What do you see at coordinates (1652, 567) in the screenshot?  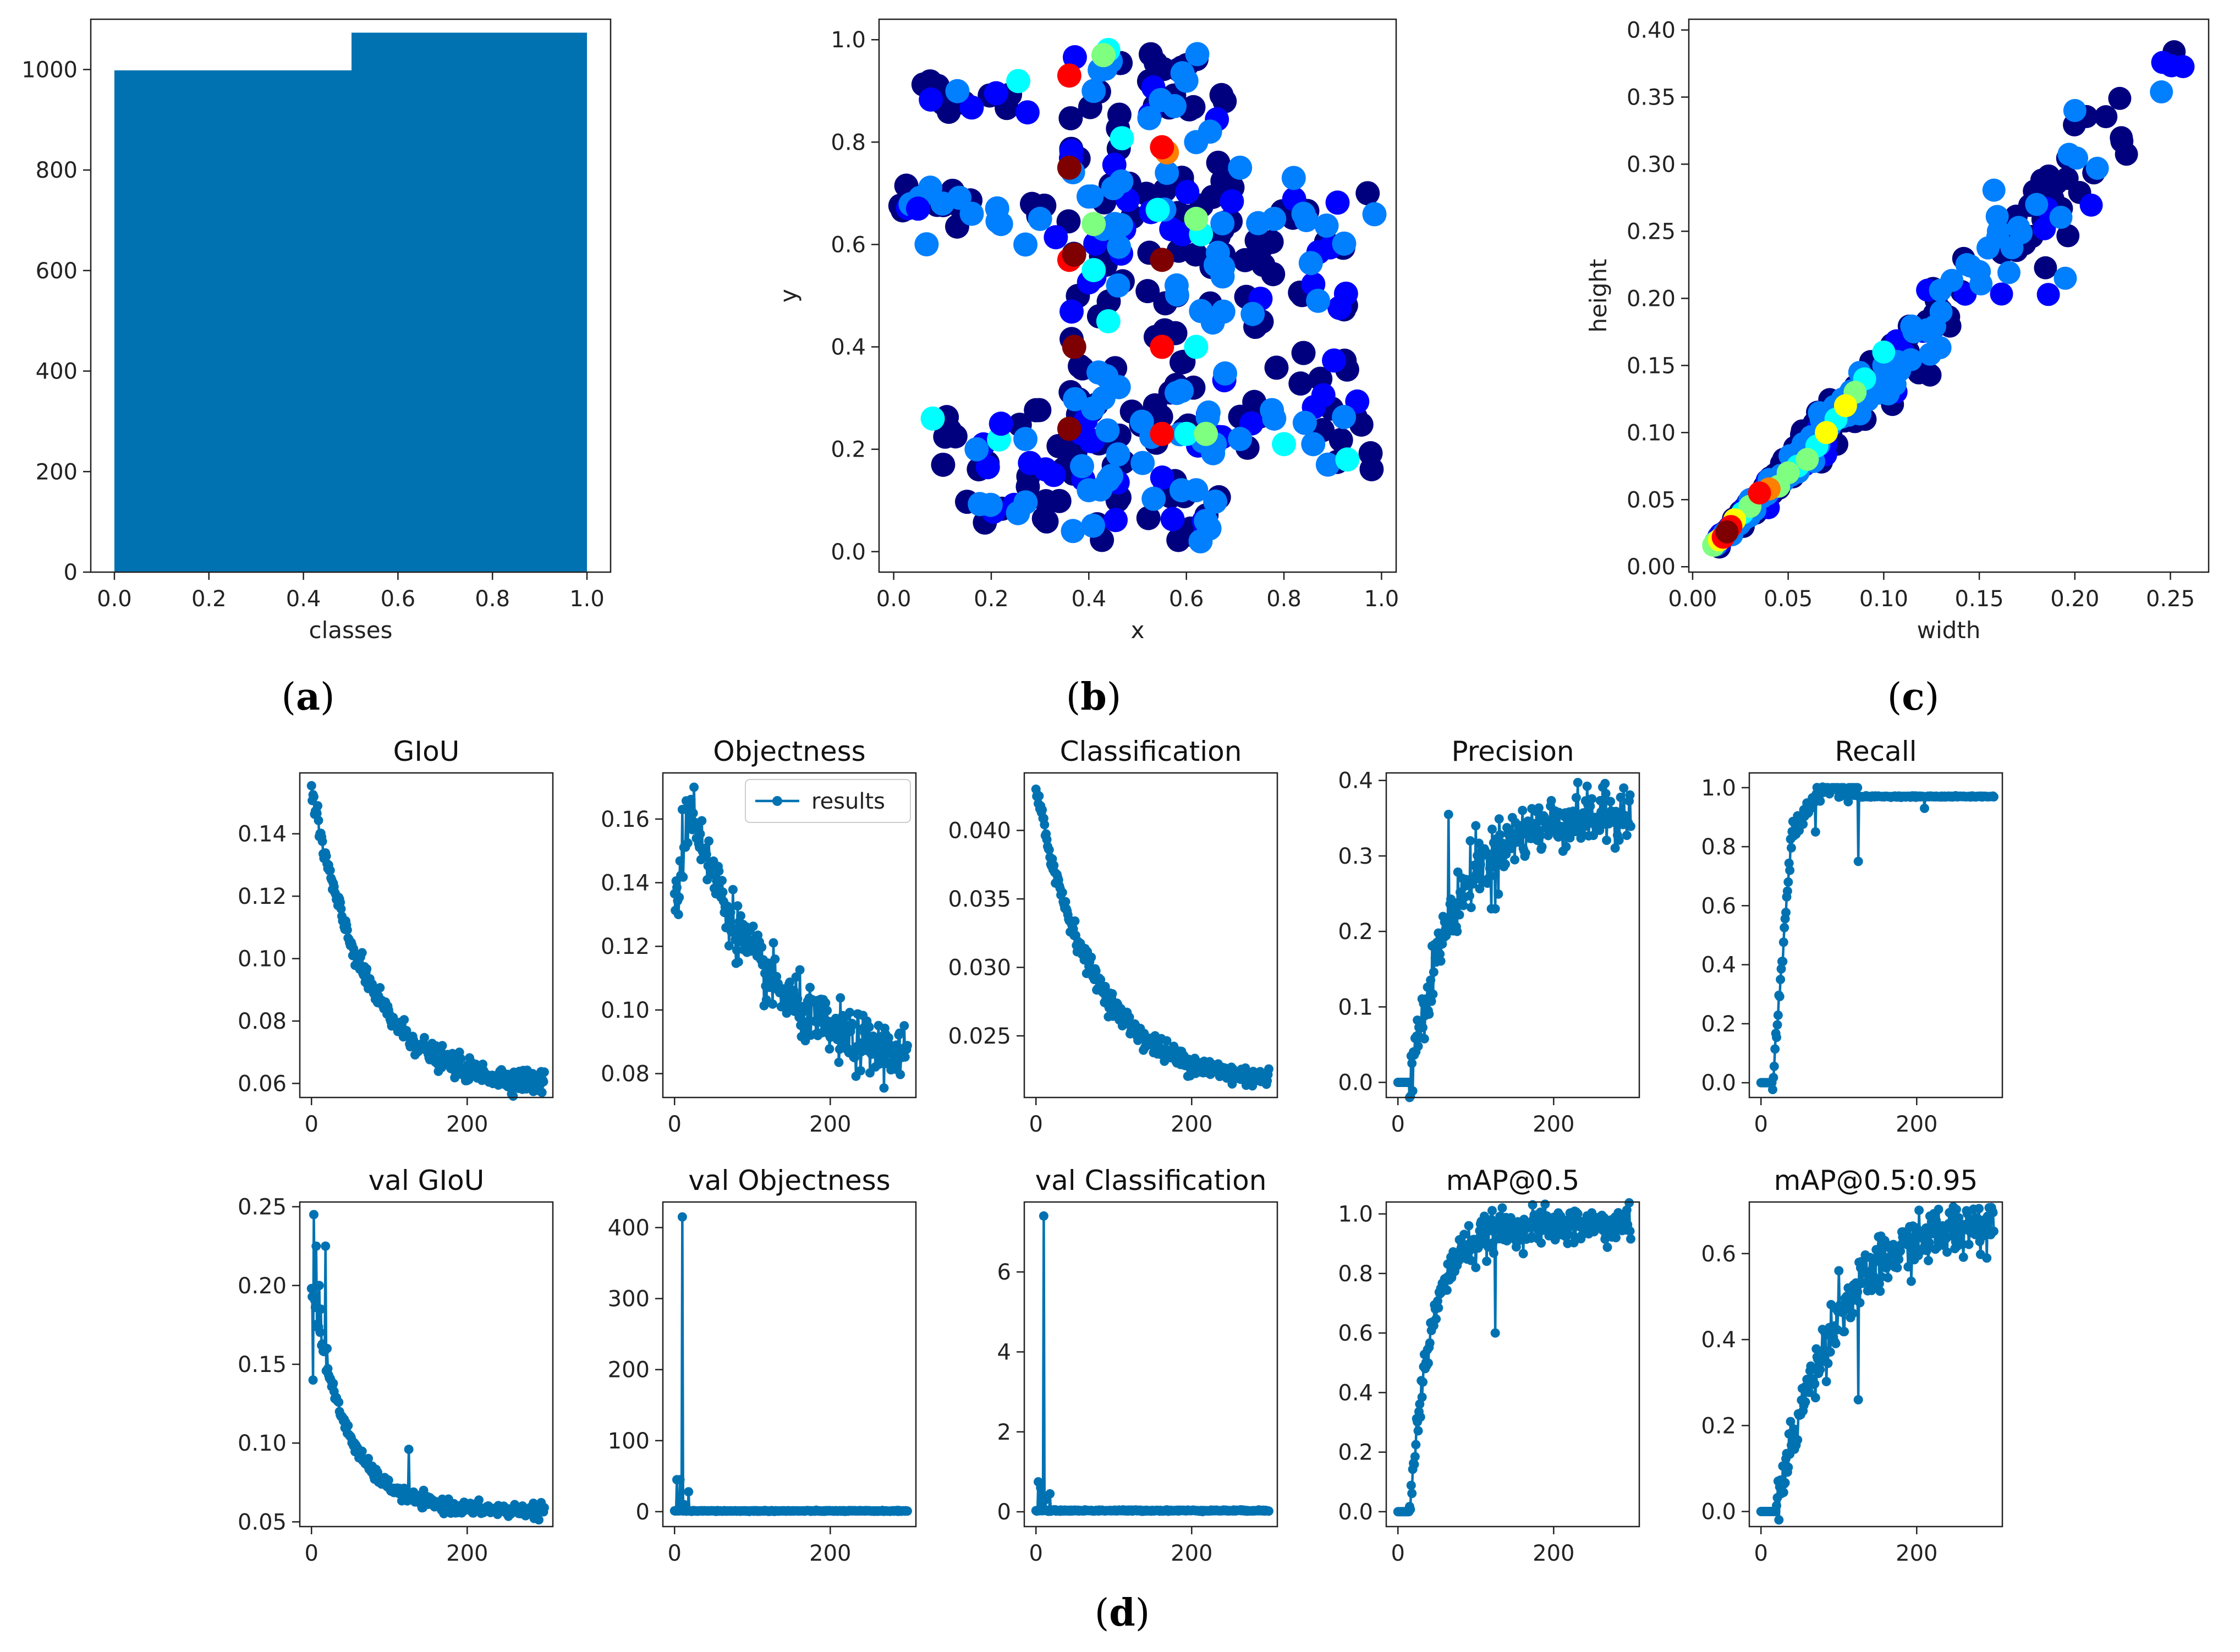 I see `y-tick-label-c-0: 0.00` at bounding box center [1652, 567].